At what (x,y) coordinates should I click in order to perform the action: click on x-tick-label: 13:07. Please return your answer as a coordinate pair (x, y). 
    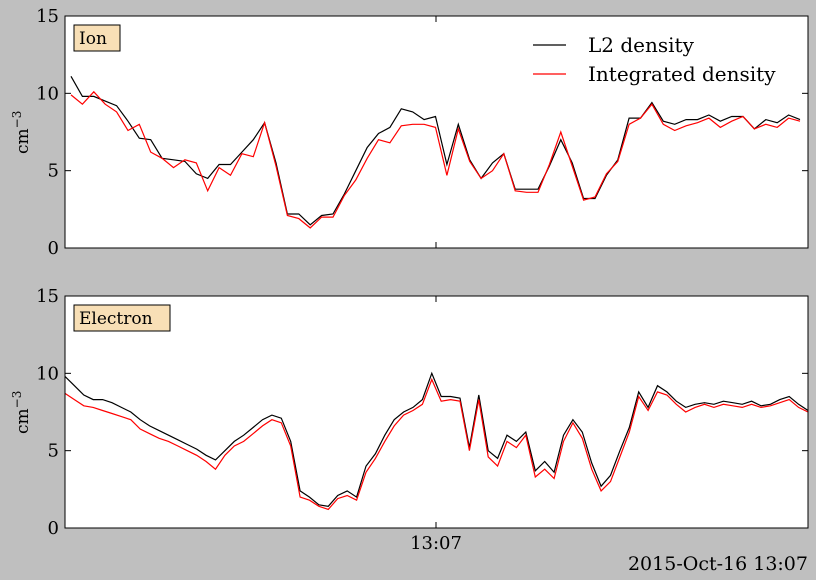
    Looking at the image, I should click on (436, 543).